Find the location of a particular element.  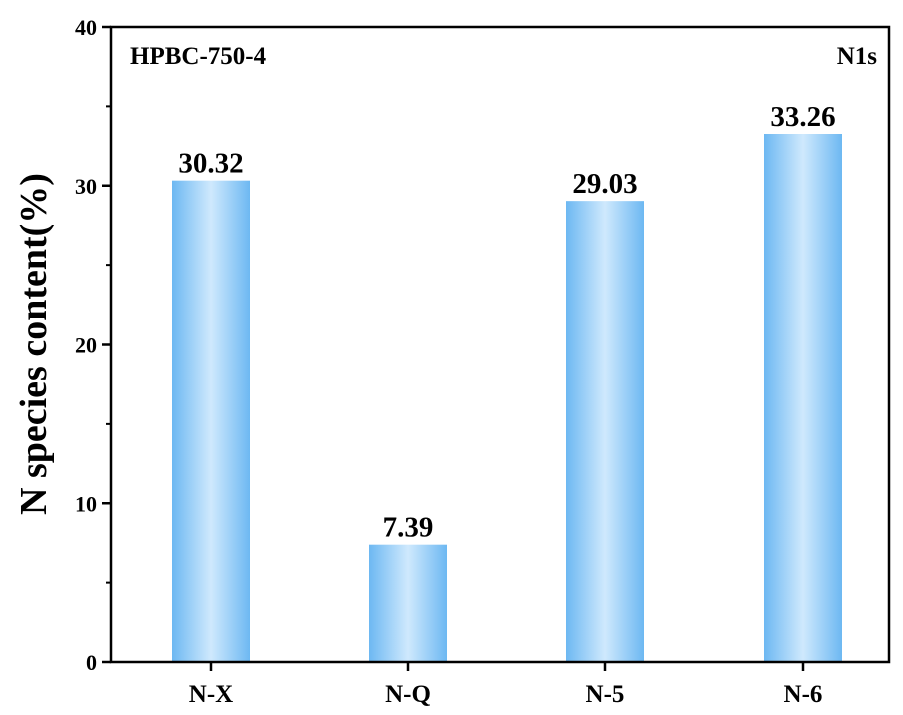

bar-n-x is located at coordinates (211, 421).